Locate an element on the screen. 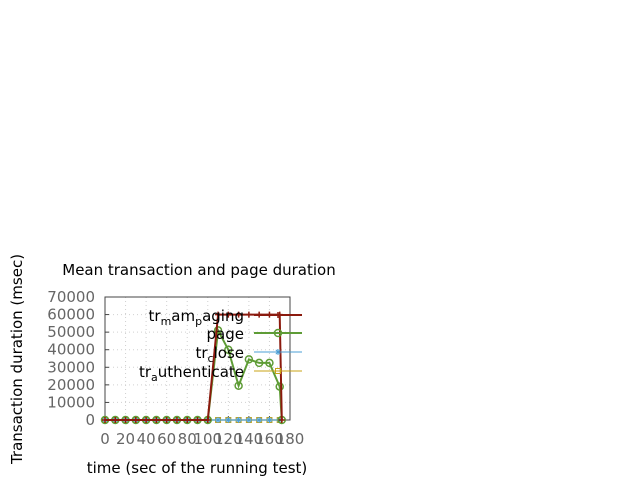 The width and height of the screenshot is (640, 480). x-tick-label: 140 is located at coordinates (249, 439).